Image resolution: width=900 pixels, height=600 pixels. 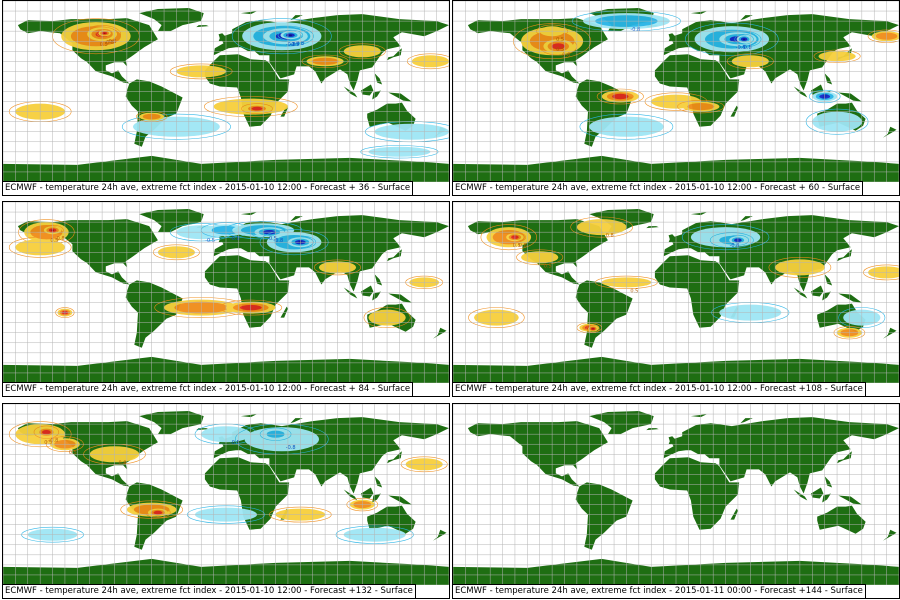 What do you see at coordinates (676, 292) in the screenshot?
I see `map-forecast-108: 0.50.80.50.80.5-0.8` at bounding box center [676, 292].